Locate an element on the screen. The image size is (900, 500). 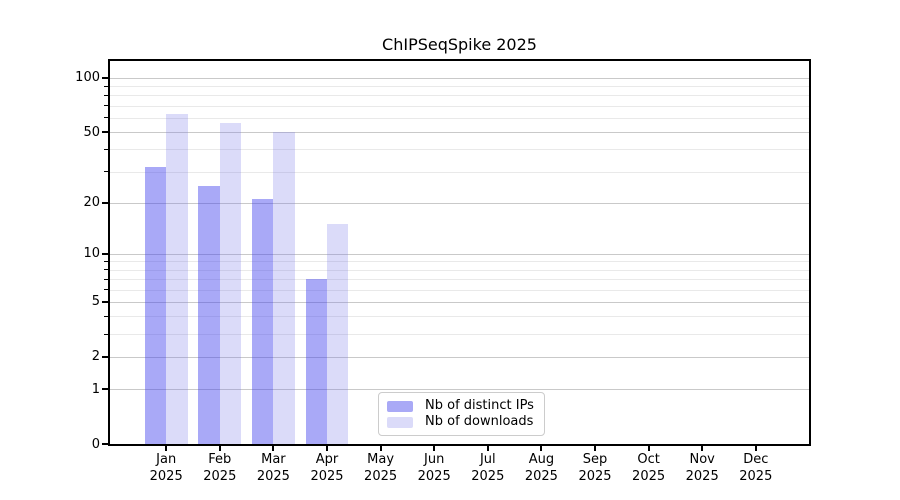
y-tick-label-50: 50 is located at coordinates (91, 132).